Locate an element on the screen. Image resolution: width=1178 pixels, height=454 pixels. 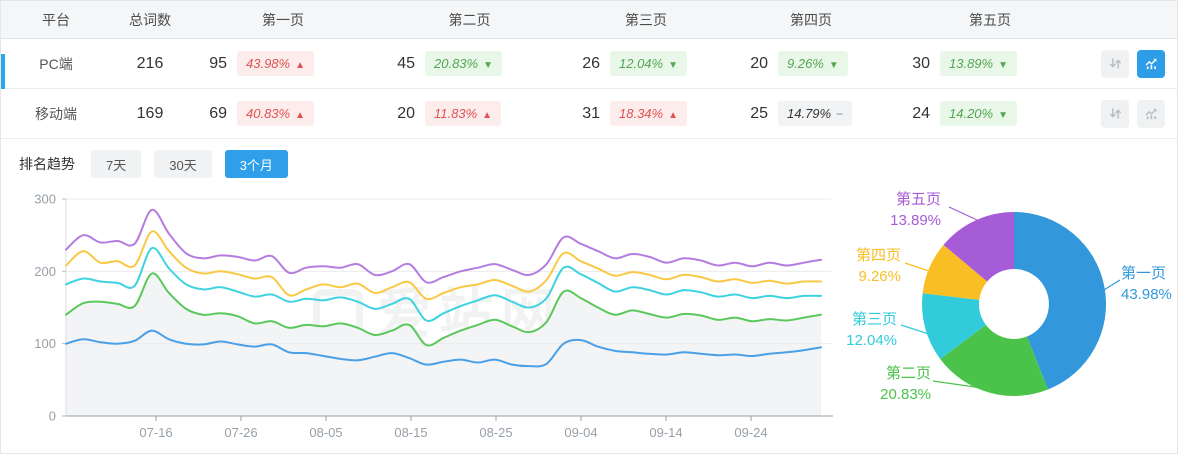
page5-cell: 24 14.20% ▼ is located at coordinates (990, 113).